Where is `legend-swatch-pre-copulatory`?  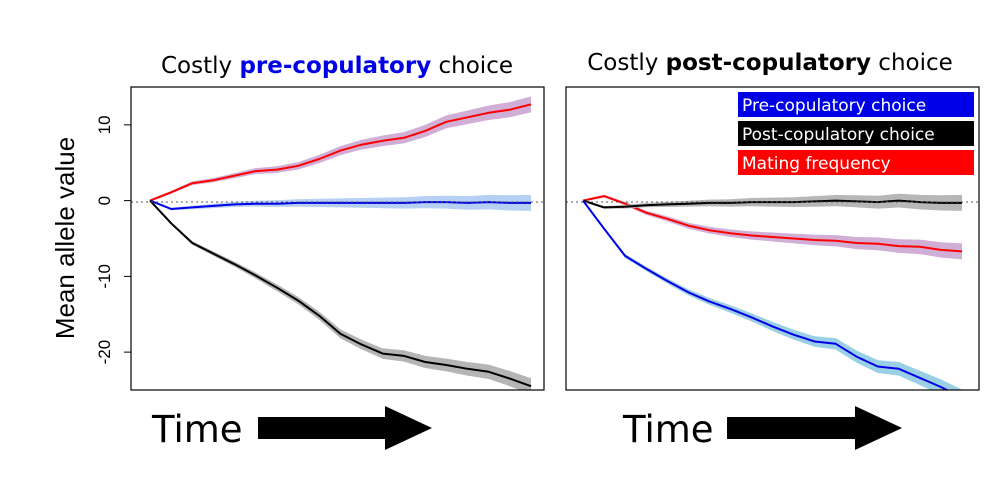 legend-swatch-pre-copulatory is located at coordinates (856, 104).